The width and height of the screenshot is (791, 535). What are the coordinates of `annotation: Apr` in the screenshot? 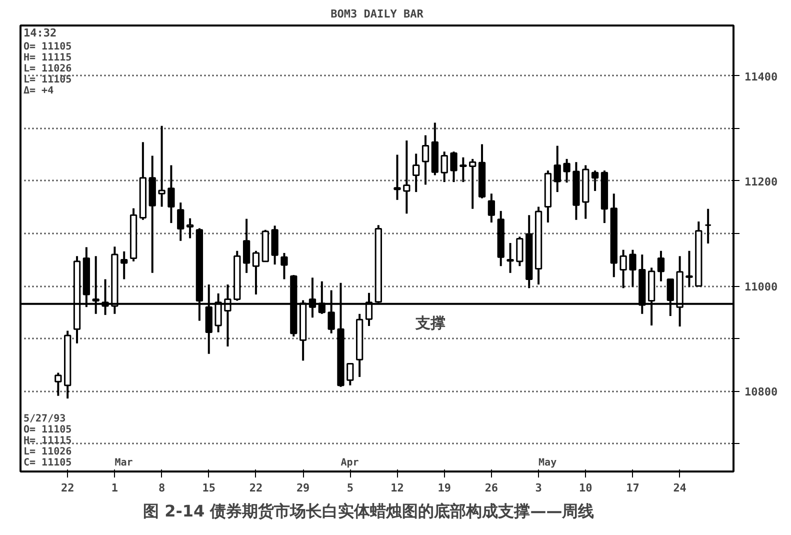 It's located at (349, 463).